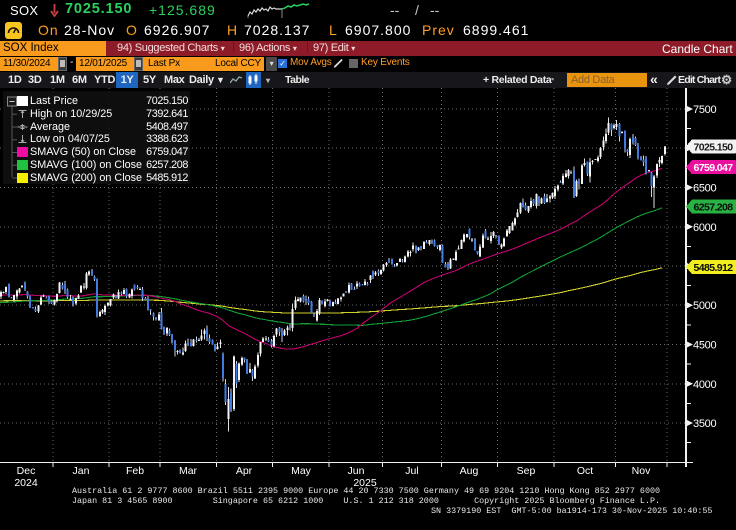  Describe the element at coordinates (301, 471) in the screenshot. I see `svg-text: May` at that location.